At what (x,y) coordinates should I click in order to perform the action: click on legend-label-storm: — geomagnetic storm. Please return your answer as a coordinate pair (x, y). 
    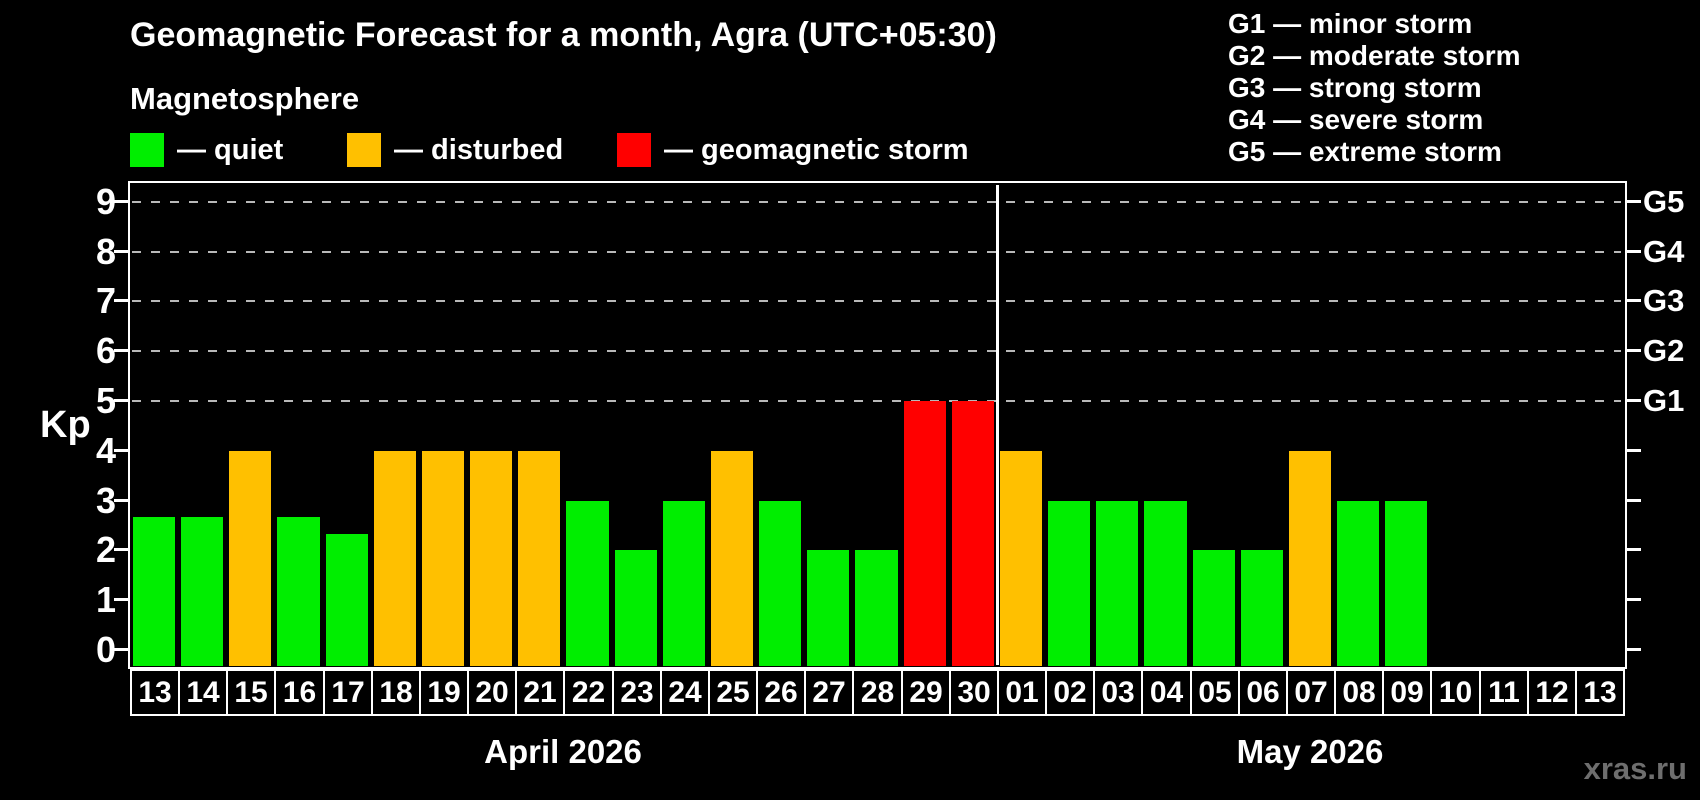
    Looking at the image, I should click on (816, 149).